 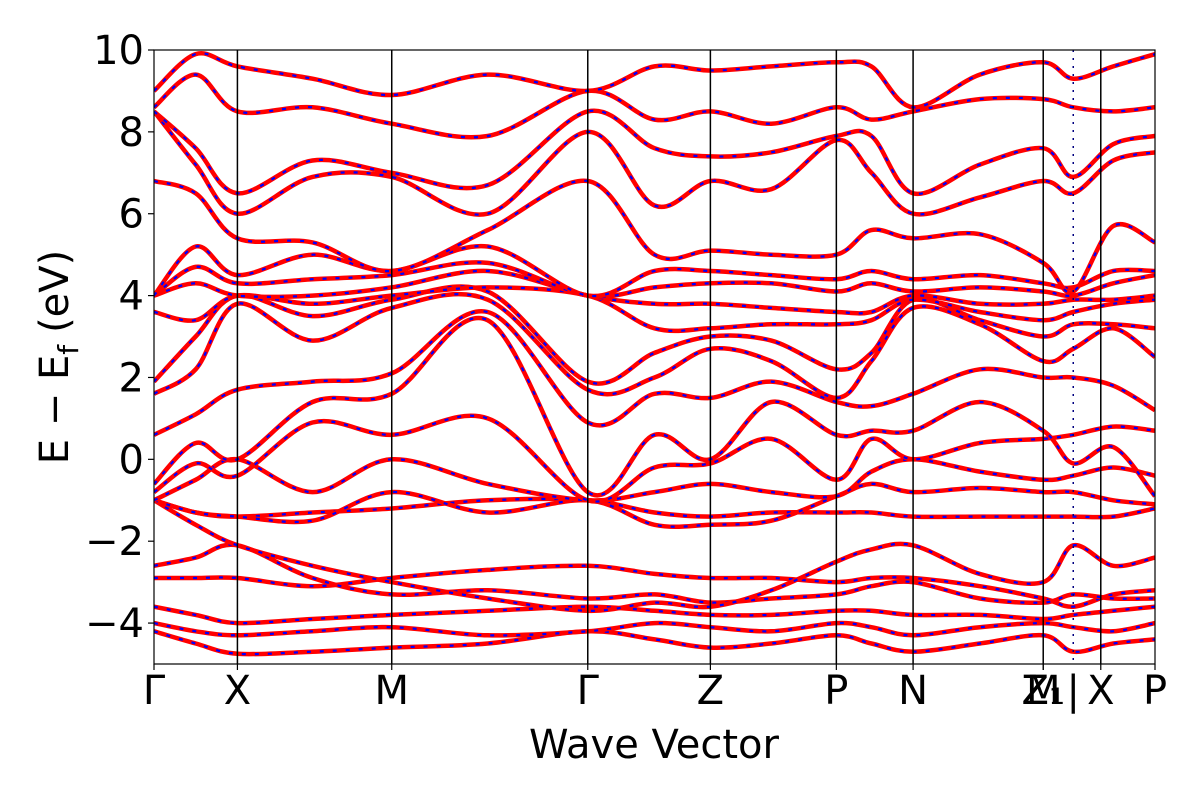 What do you see at coordinates (1073, 691) in the screenshot?
I see `x-tick-label-9: |` at bounding box center [1073, 691].